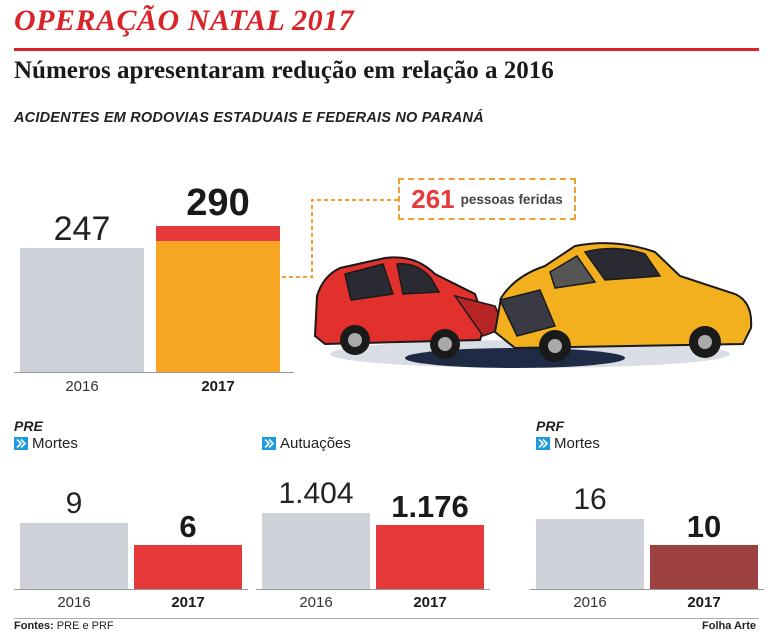 Image resolution: width=770 pixels, height=633 pixels. What do you see at coordinates (188, 526) in the screenshot?
I see `pre-mortes-value-label-2017: 6` at bounding box center [188, 526].